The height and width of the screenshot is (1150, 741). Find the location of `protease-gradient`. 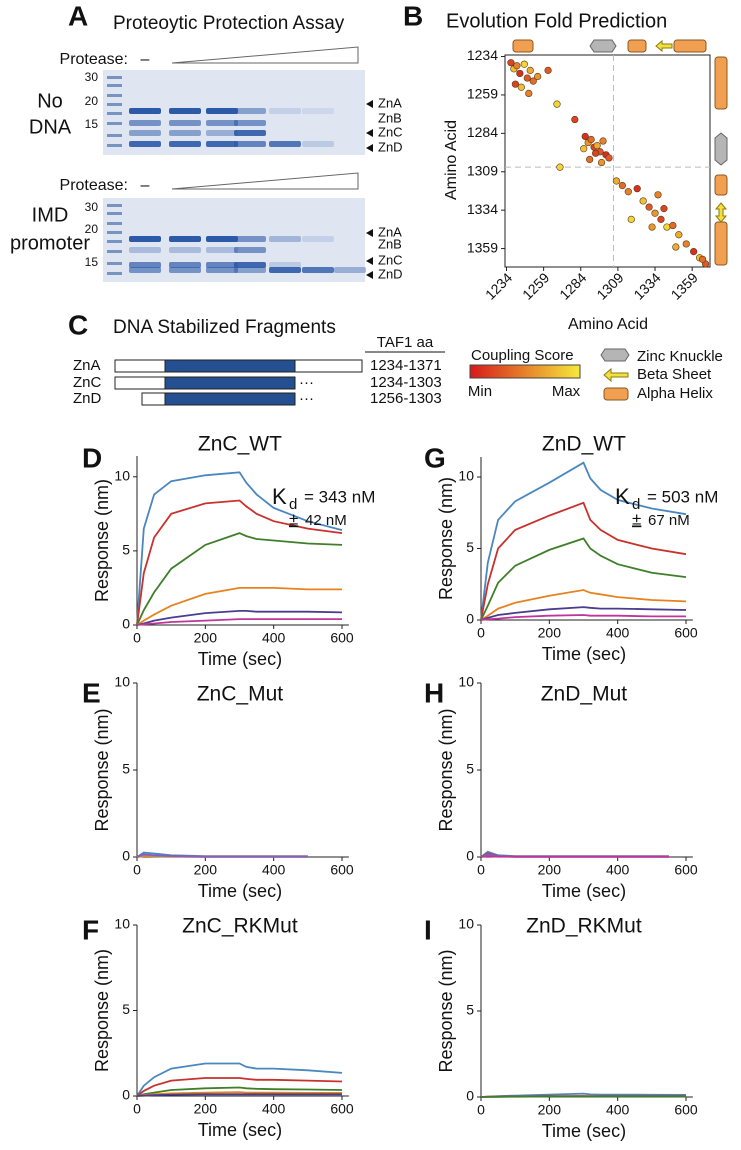

protease-gradient is located at coordinates (265, 55).